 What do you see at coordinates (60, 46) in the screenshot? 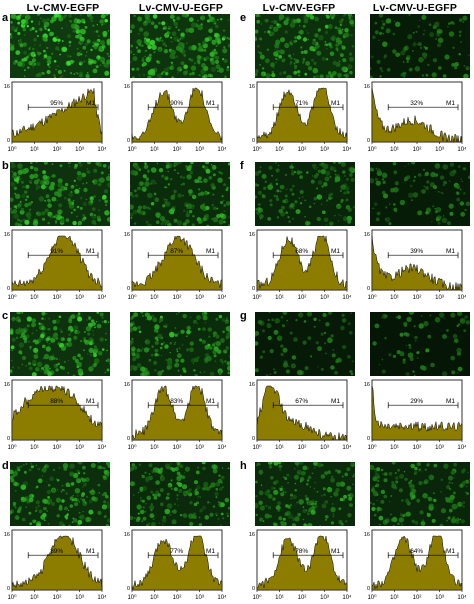
I see `micrograph-a-cmv` at bounding box center [60, 46].